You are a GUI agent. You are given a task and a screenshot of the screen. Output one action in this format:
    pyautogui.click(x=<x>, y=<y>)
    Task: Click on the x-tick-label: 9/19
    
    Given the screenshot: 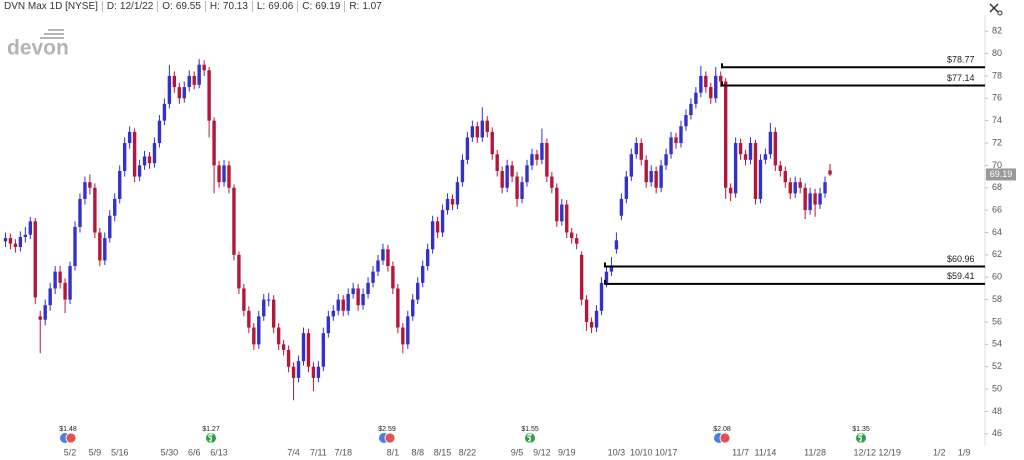 What is the action you would take?
    pyautogui.click(x=567, y=452)
    